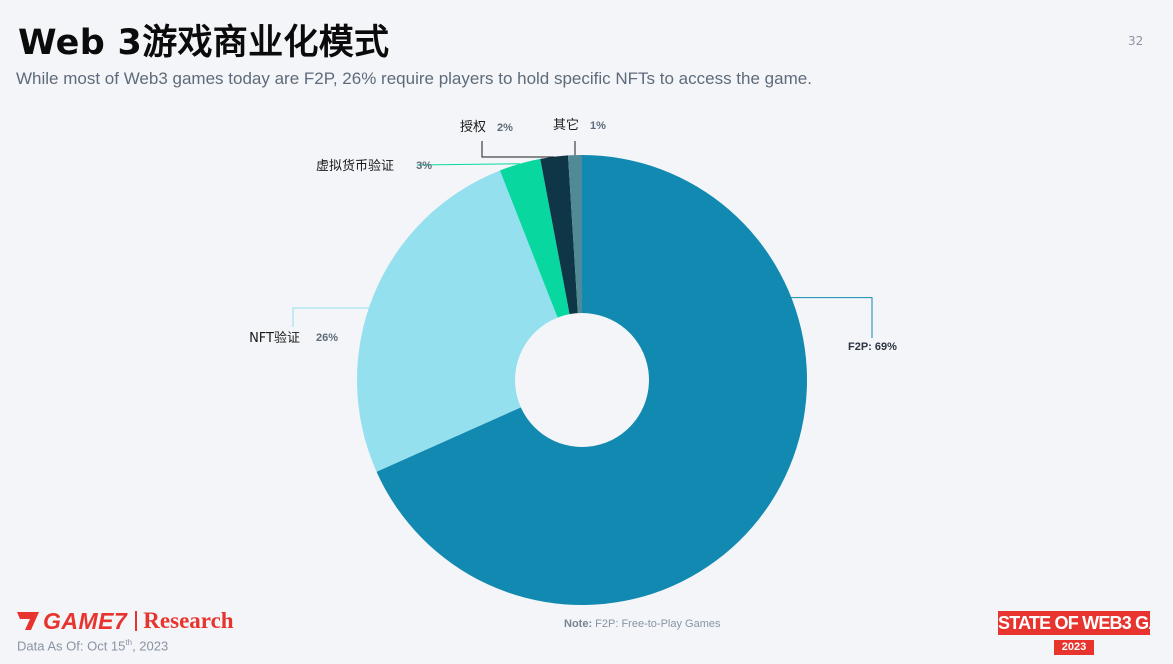 The width and height of the screenshot is (1173, 664). I want to click on slice-name-1: NFT验证, so click(274, 338).